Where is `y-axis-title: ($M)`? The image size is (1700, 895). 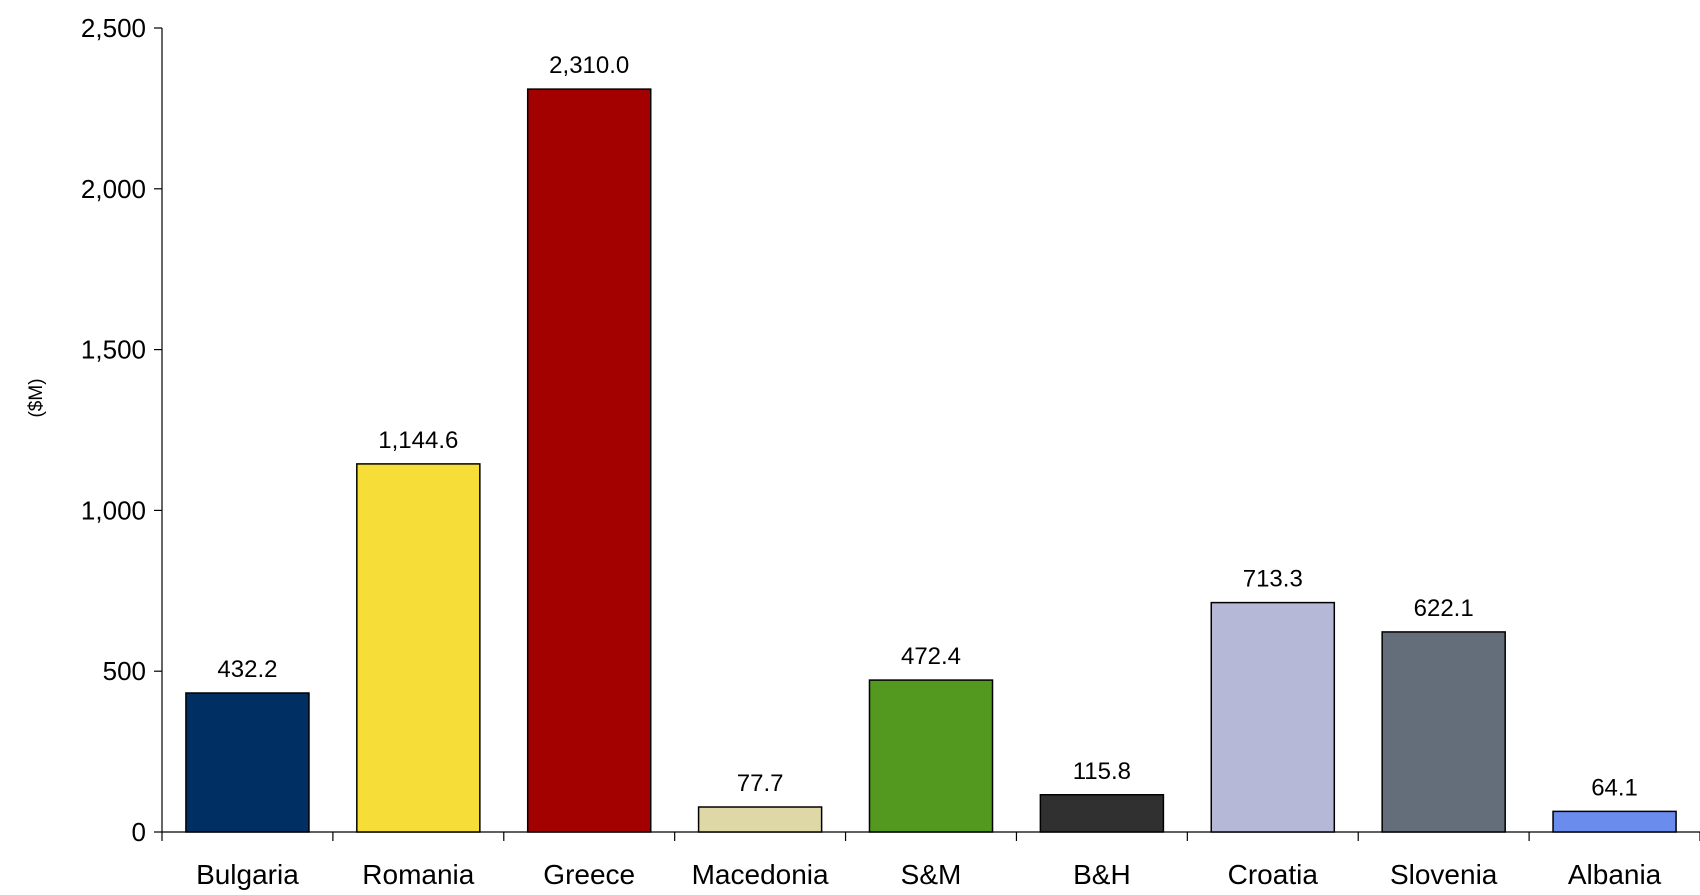 y-axis-title: ($M) is located at coordinates (36, 397).